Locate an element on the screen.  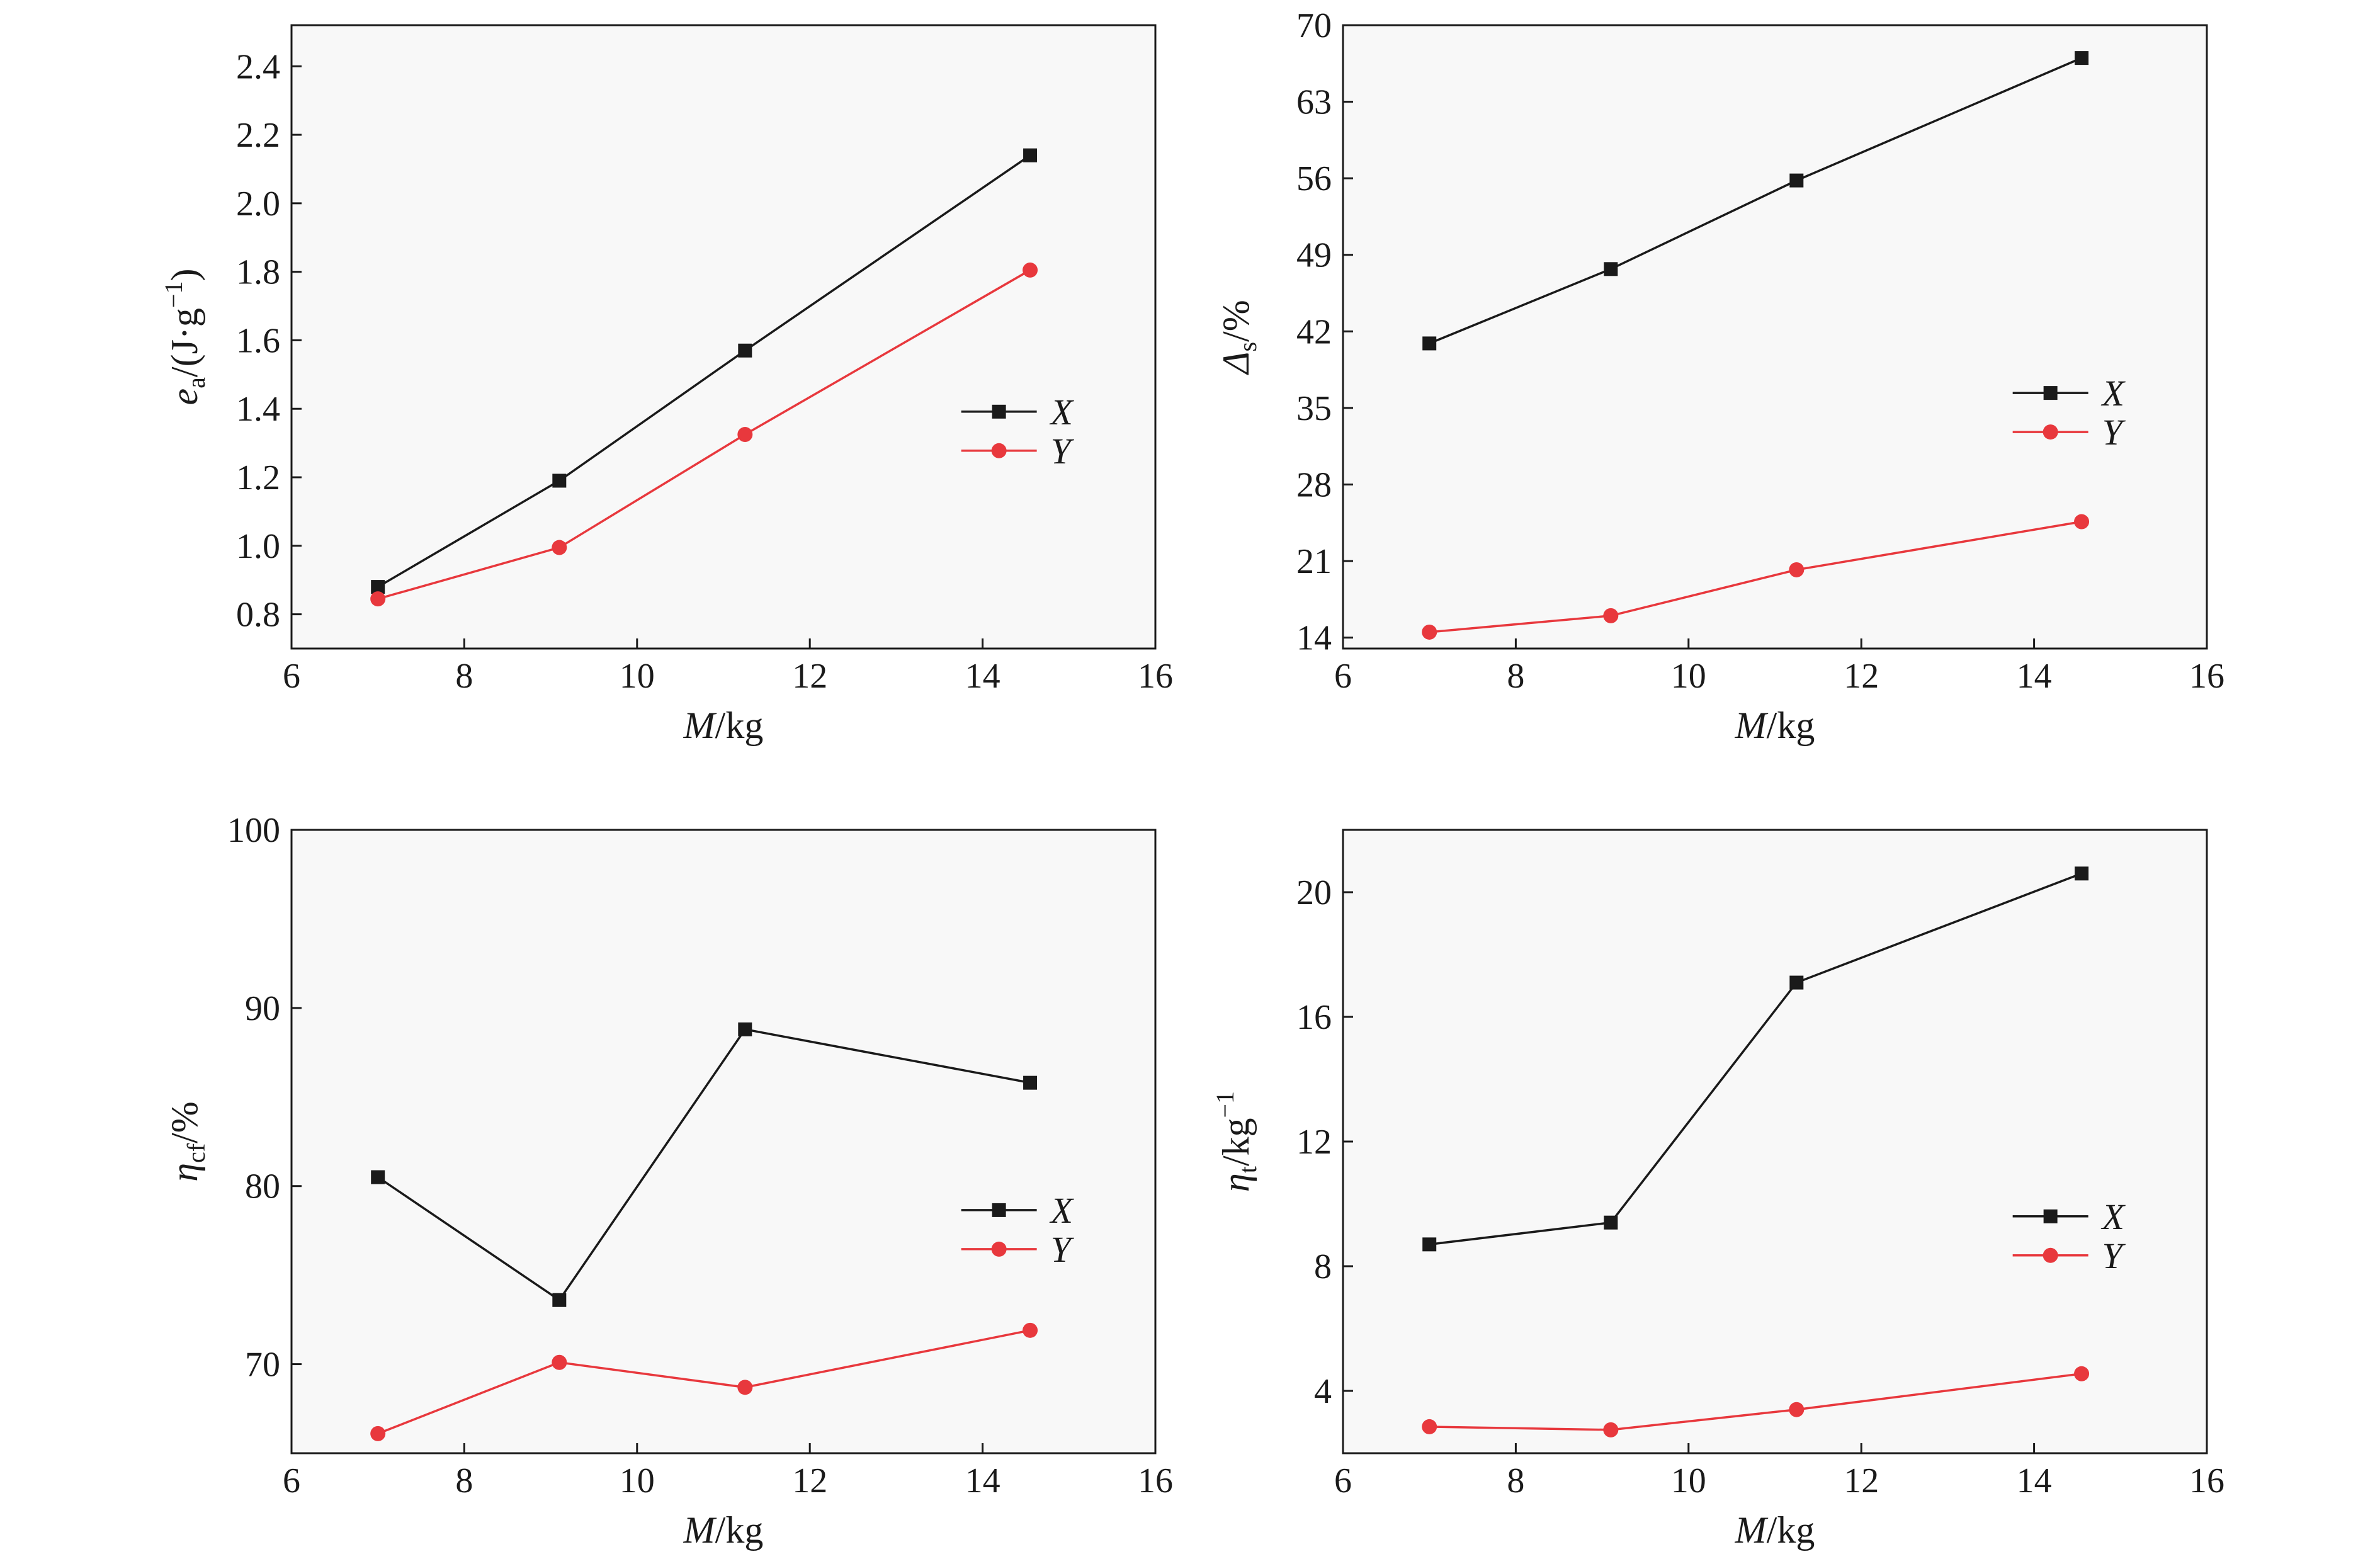
y-tick-label: 28 is located at coordinates (1314, 484).